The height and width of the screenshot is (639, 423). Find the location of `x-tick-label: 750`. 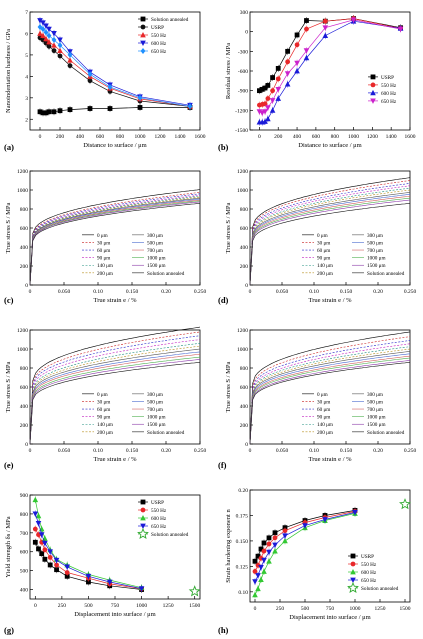

x-tick-label: 750 is located at coordinates (330, 609).